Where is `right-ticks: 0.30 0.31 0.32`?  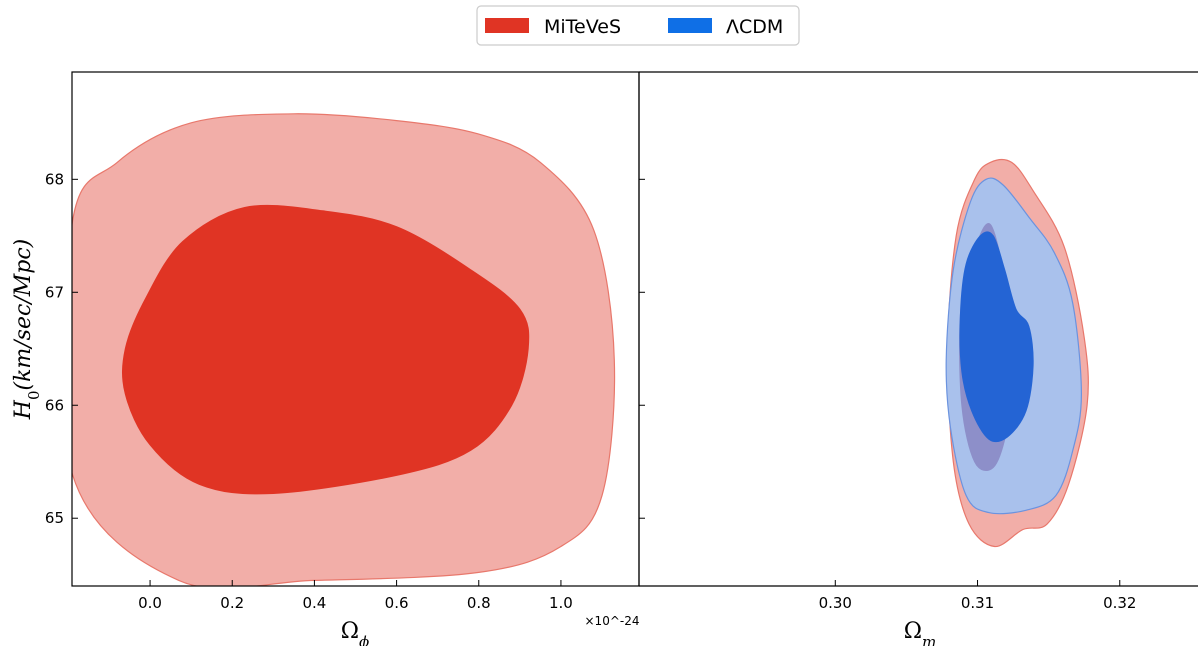 right-ticks: 0.30 0.31 0.32 is located at coordinates (977, 596).